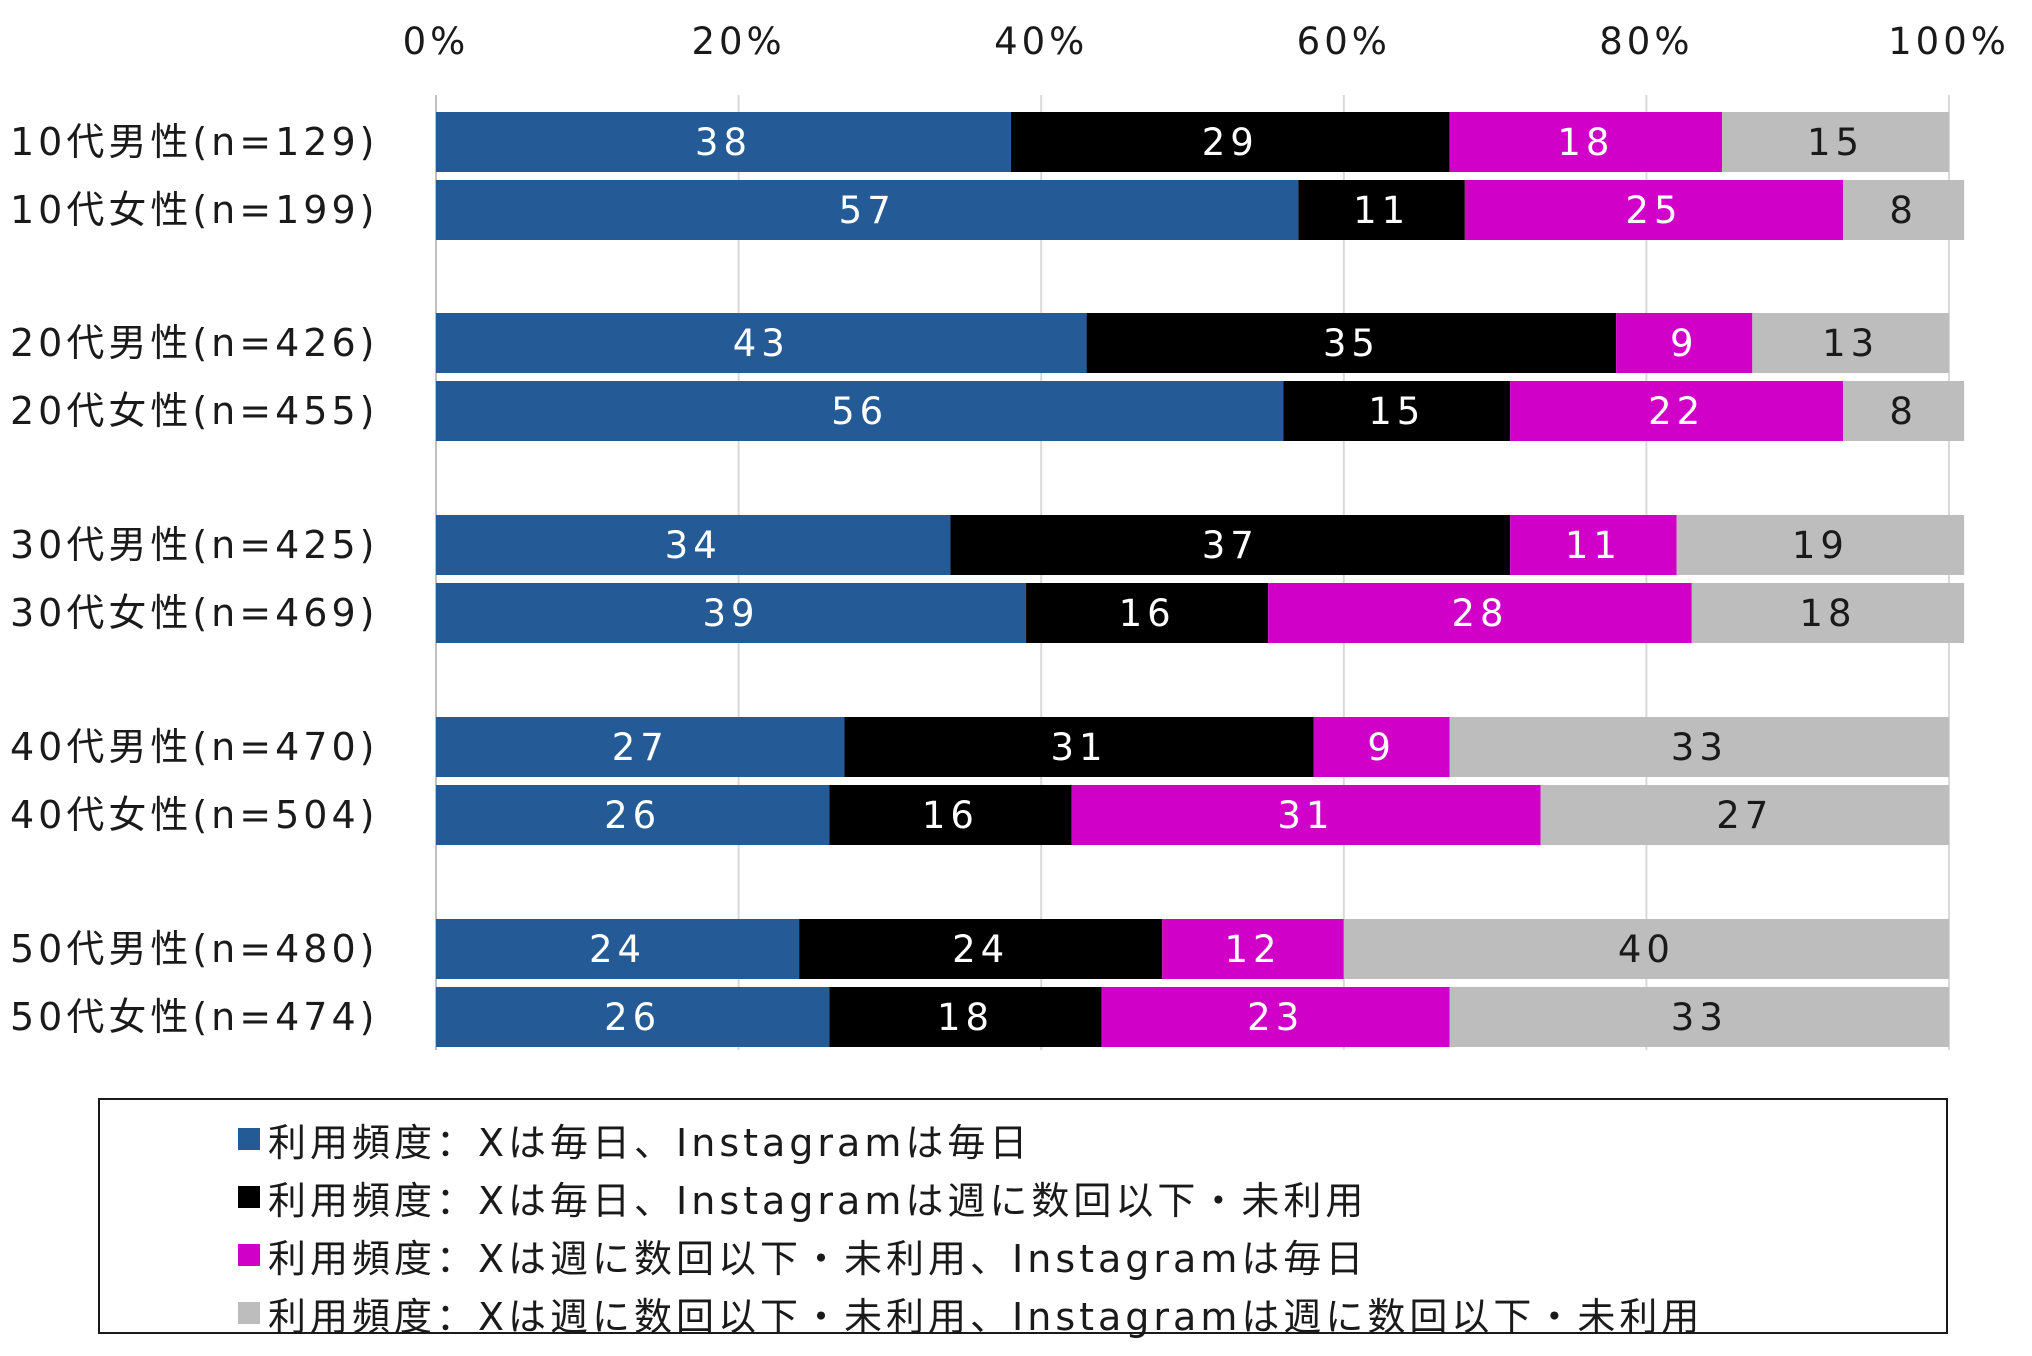  I want to click on data-label: 28, so click(1479, 613).